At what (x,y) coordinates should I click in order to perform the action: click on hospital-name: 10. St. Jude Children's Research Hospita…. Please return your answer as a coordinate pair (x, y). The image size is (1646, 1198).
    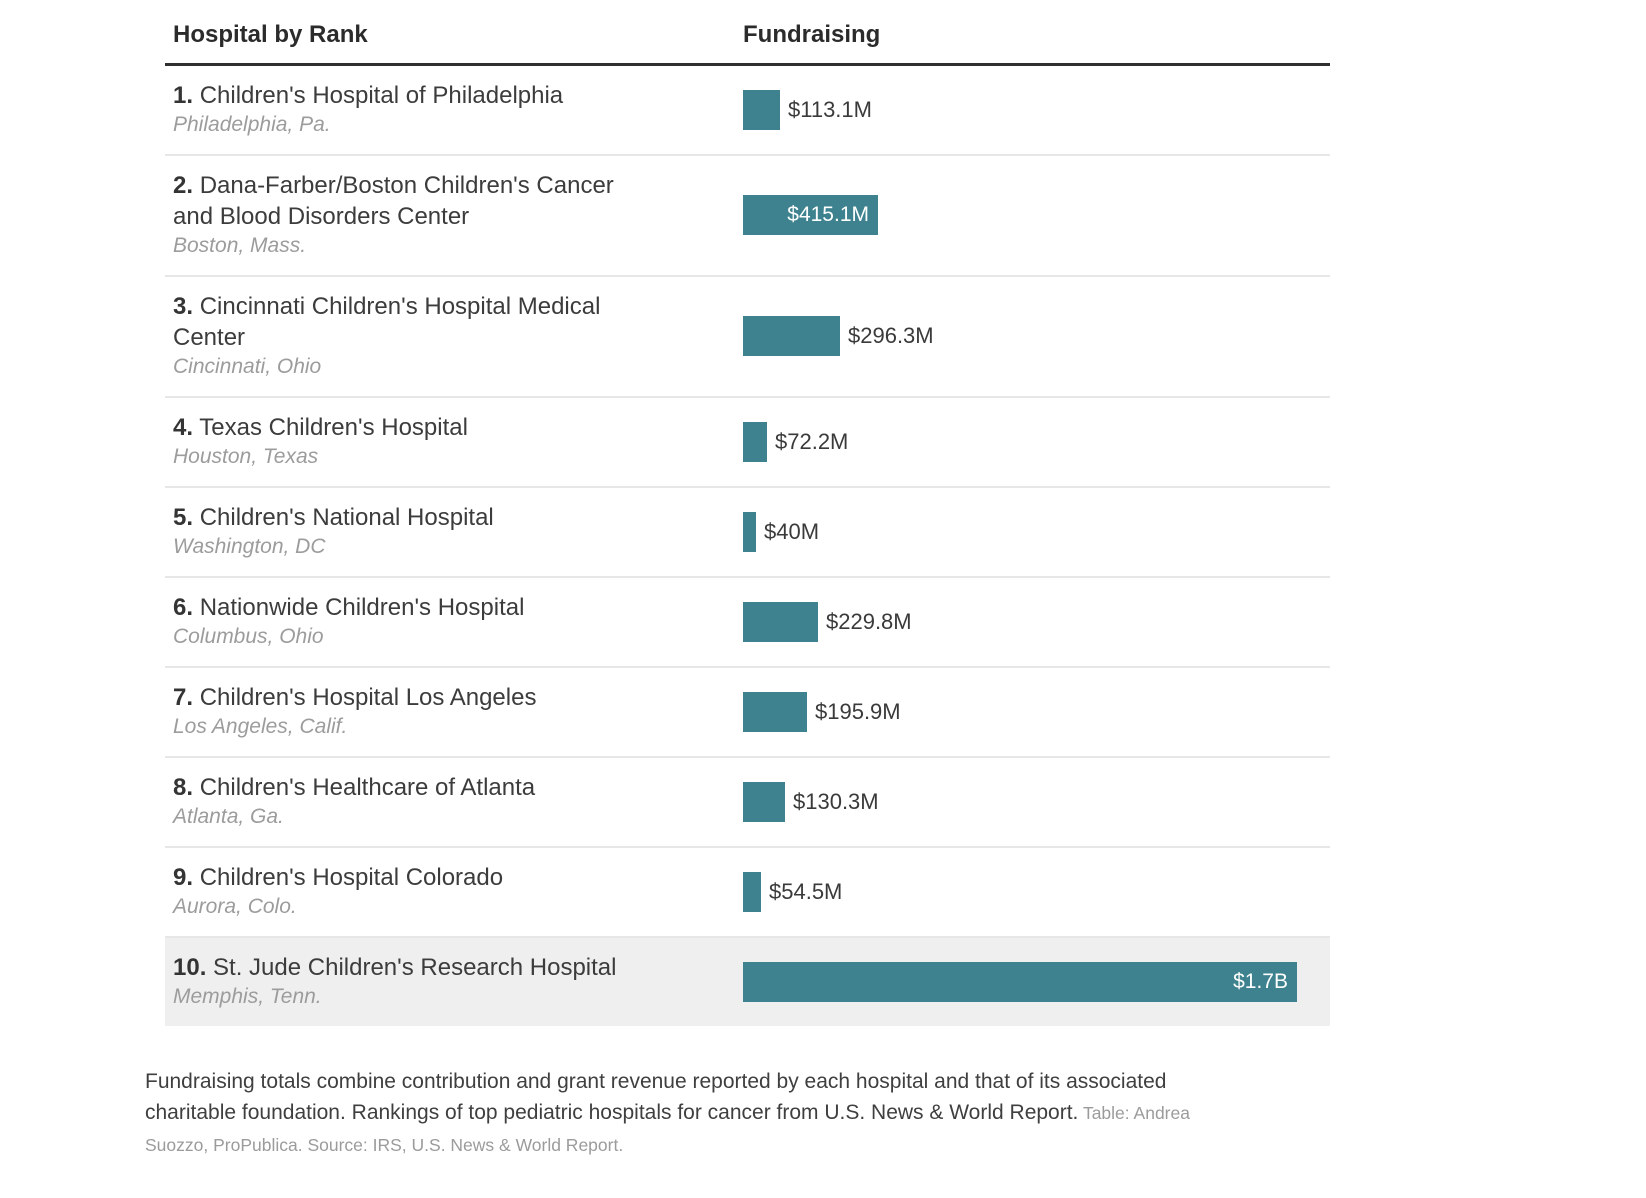
    Looking at the image, I should click on (413, 967).